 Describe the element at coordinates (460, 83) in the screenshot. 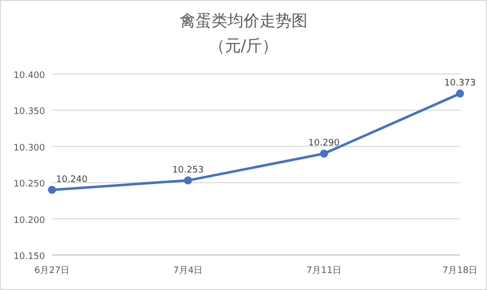

I see `data-label: 10.373` at that location.